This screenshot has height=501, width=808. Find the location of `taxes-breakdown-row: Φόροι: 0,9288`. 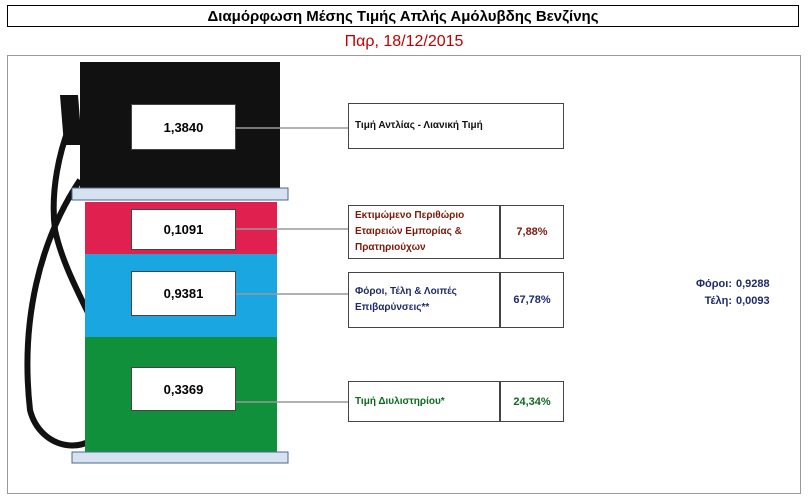

taxes-breakdown-row: Φόροι: 0,9288 is located at coordinates (727, 284).